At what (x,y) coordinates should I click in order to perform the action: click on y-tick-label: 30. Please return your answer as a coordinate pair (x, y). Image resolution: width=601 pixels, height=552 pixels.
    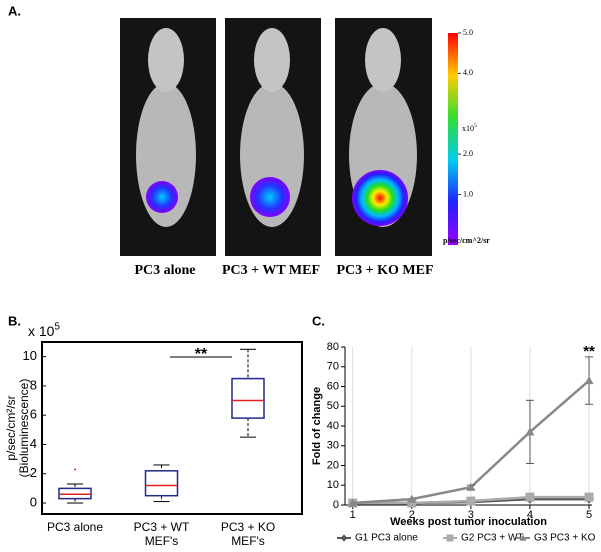
    Looking at the image, I should click on (333, 446).